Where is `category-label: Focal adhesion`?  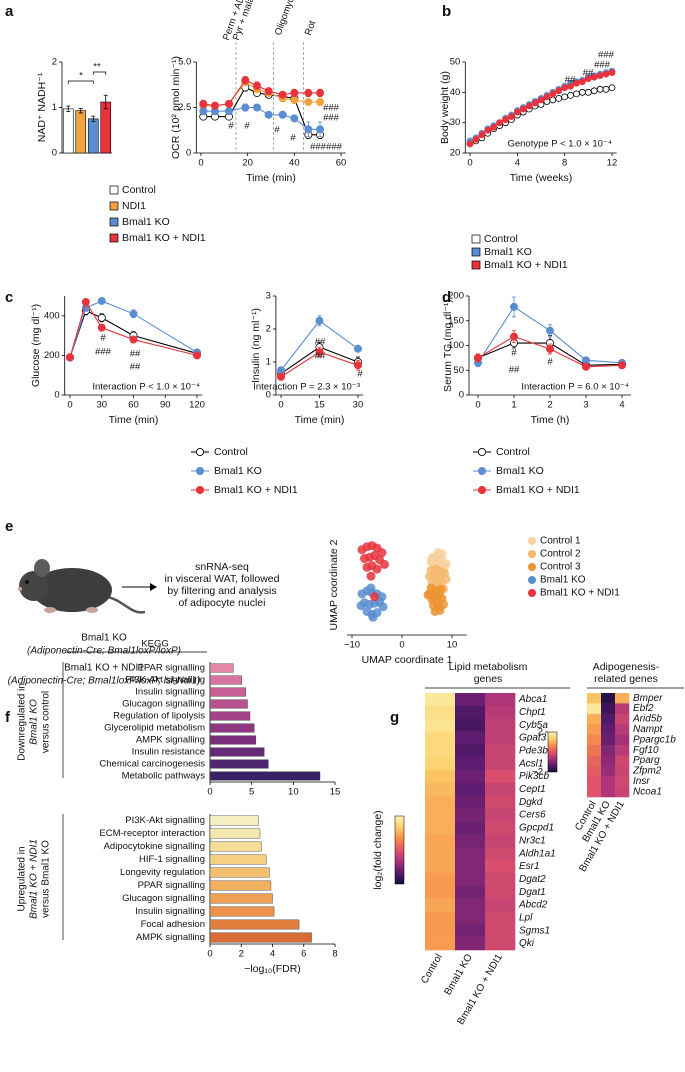 category-label: Focal adhesion is located at coordinates (173, 924).